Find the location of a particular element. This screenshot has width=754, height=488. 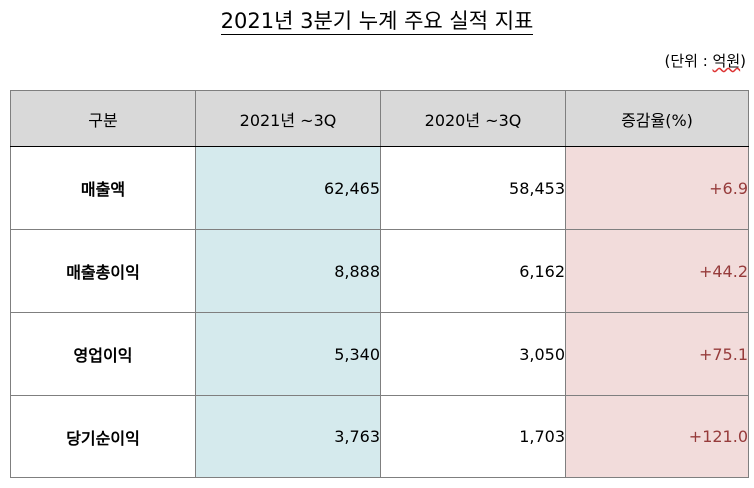

value-change: +6.9 is located at coordinates (657, 188).